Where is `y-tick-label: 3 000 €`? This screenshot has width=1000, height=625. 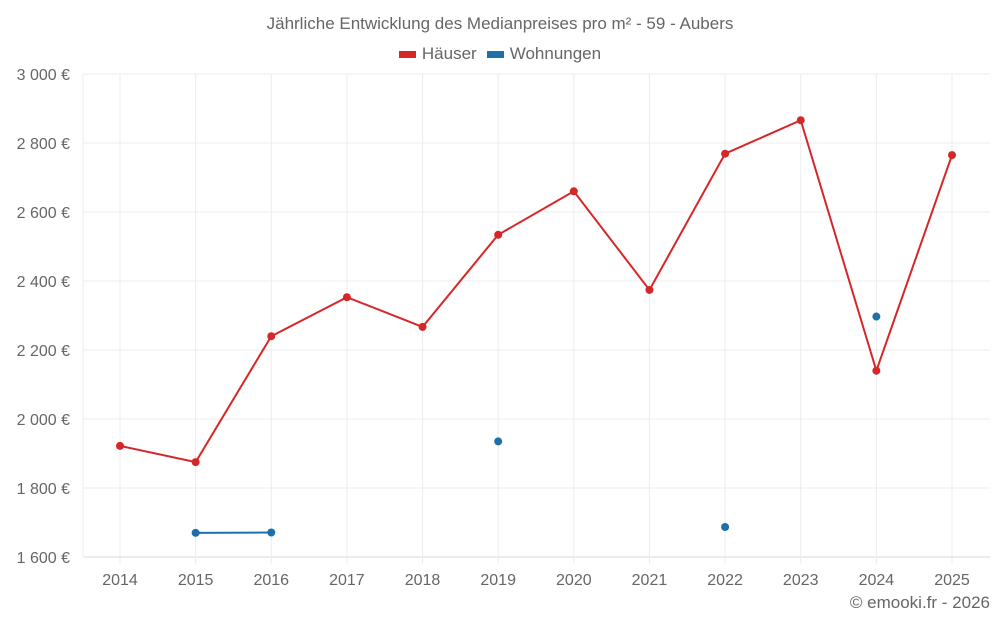
y-tick-label: 3 000 € is located at coordinates (43, 75).